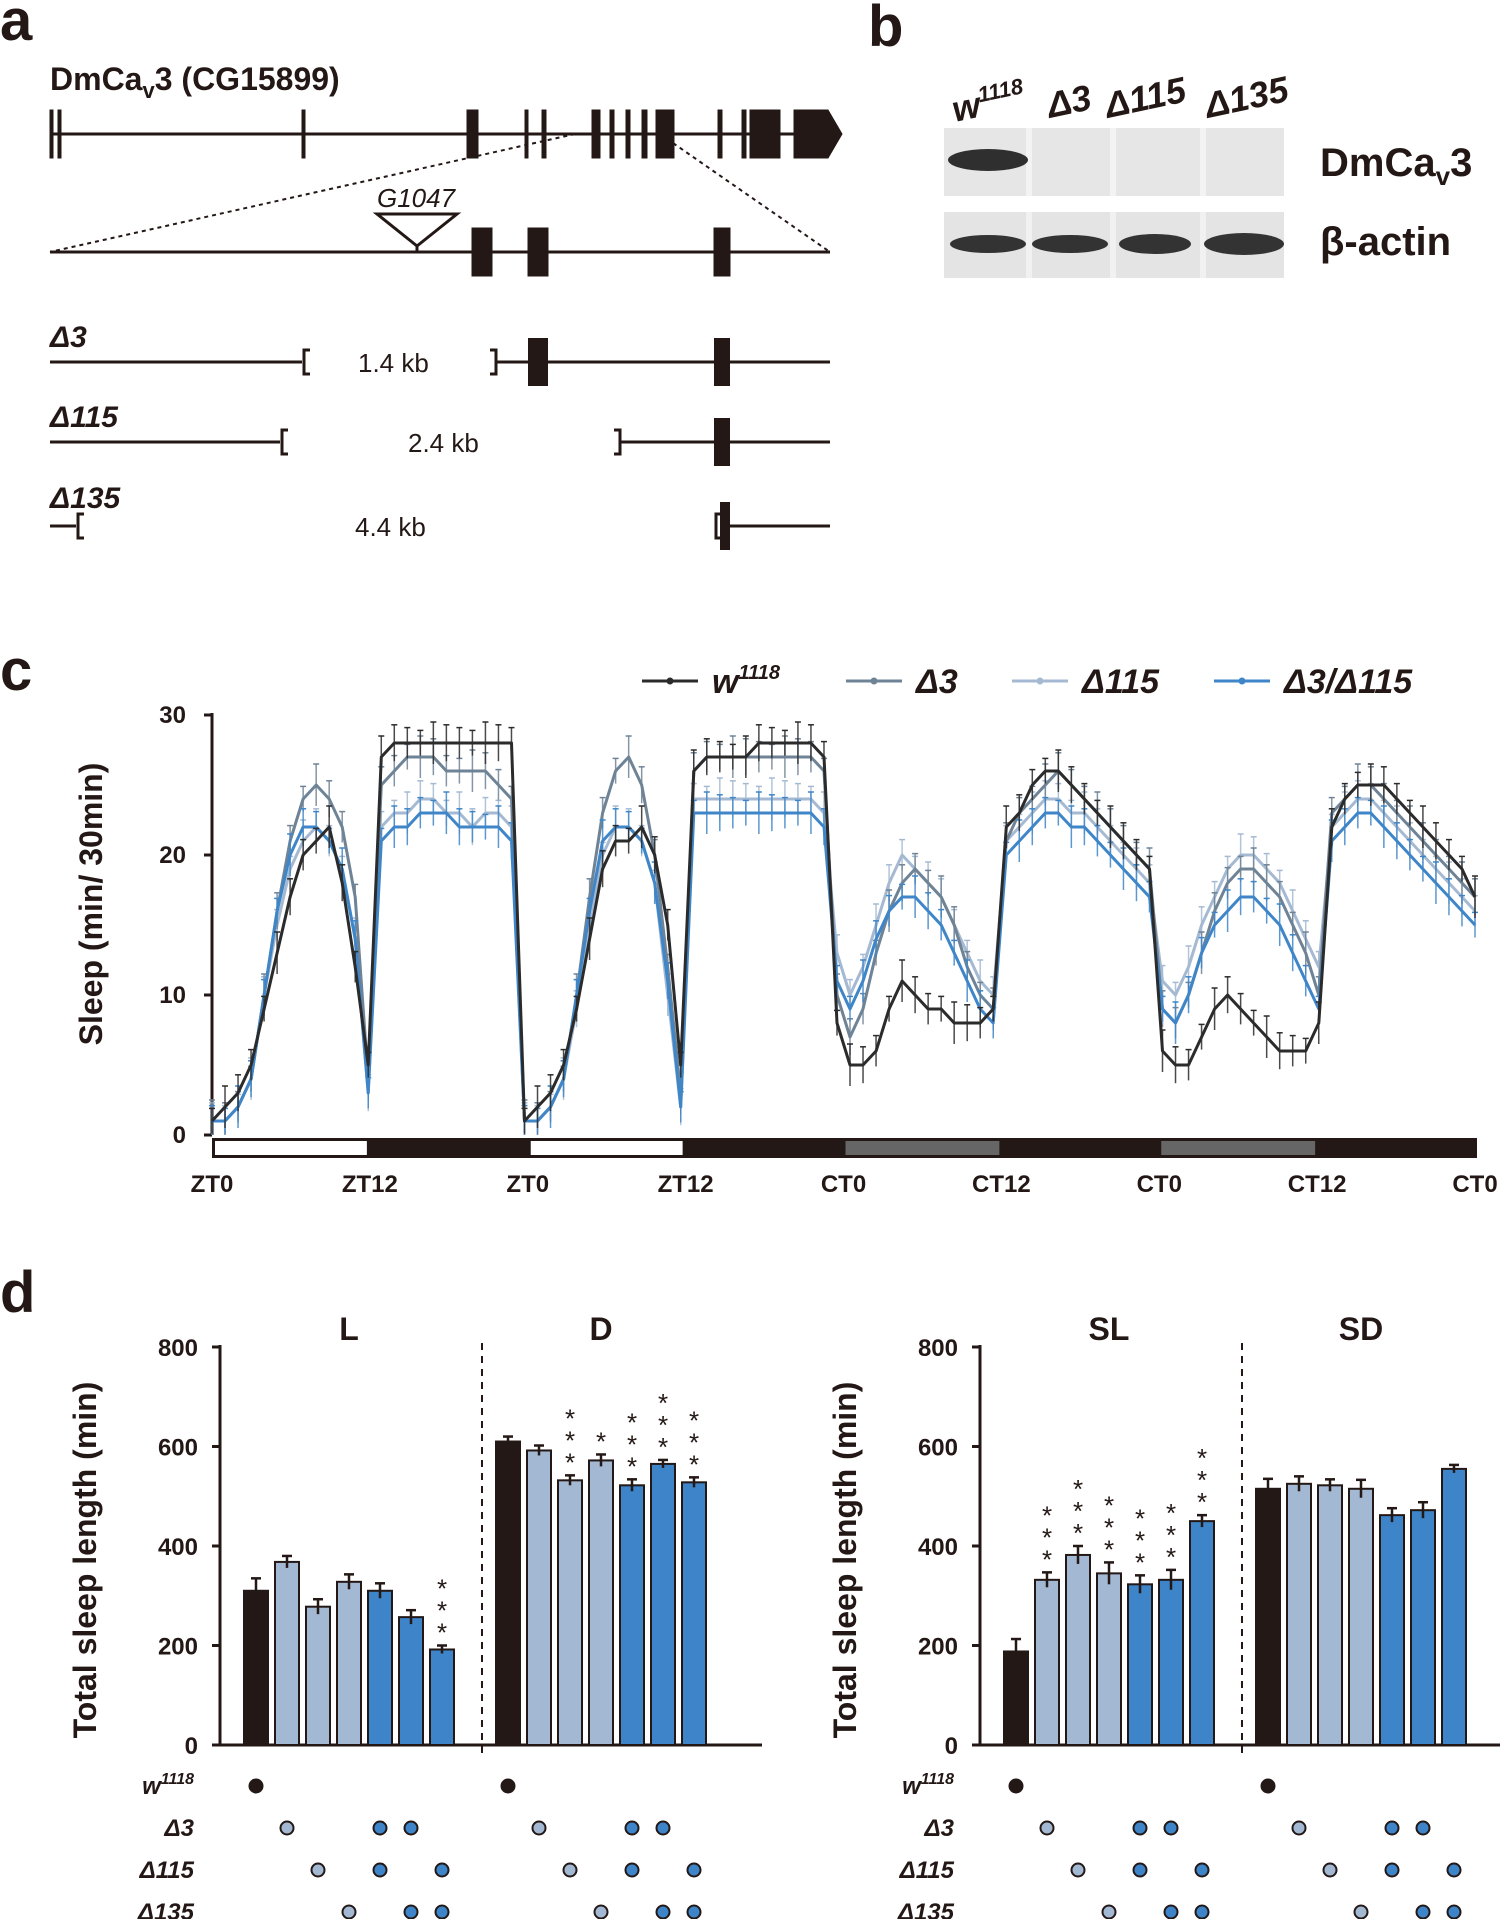  Describe the element at coordinates (1001, 1184) in the screenshot. I see `x-tick-label: CT12` at that location.